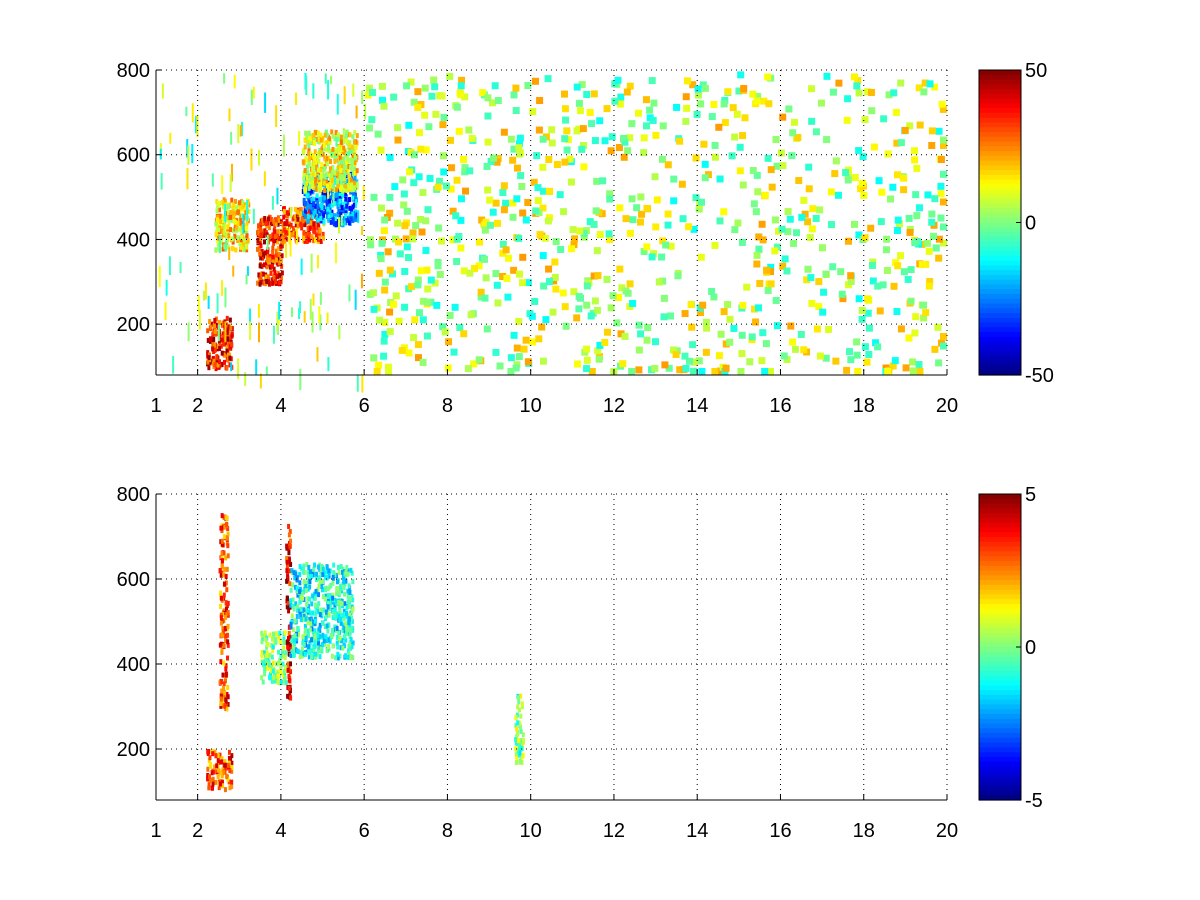 This screenshot has height=900, width=1200. What do you see at coordinates (133, 71) in the screenshot?
I see `y-tick-label: 800` at bounding box center [133, 71].